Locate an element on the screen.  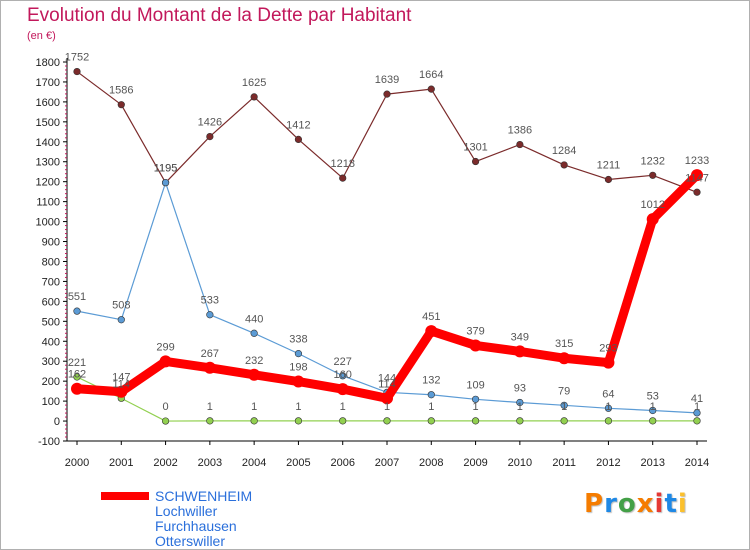
x-tick-label: 2000 is located at coordinates (77, 463).